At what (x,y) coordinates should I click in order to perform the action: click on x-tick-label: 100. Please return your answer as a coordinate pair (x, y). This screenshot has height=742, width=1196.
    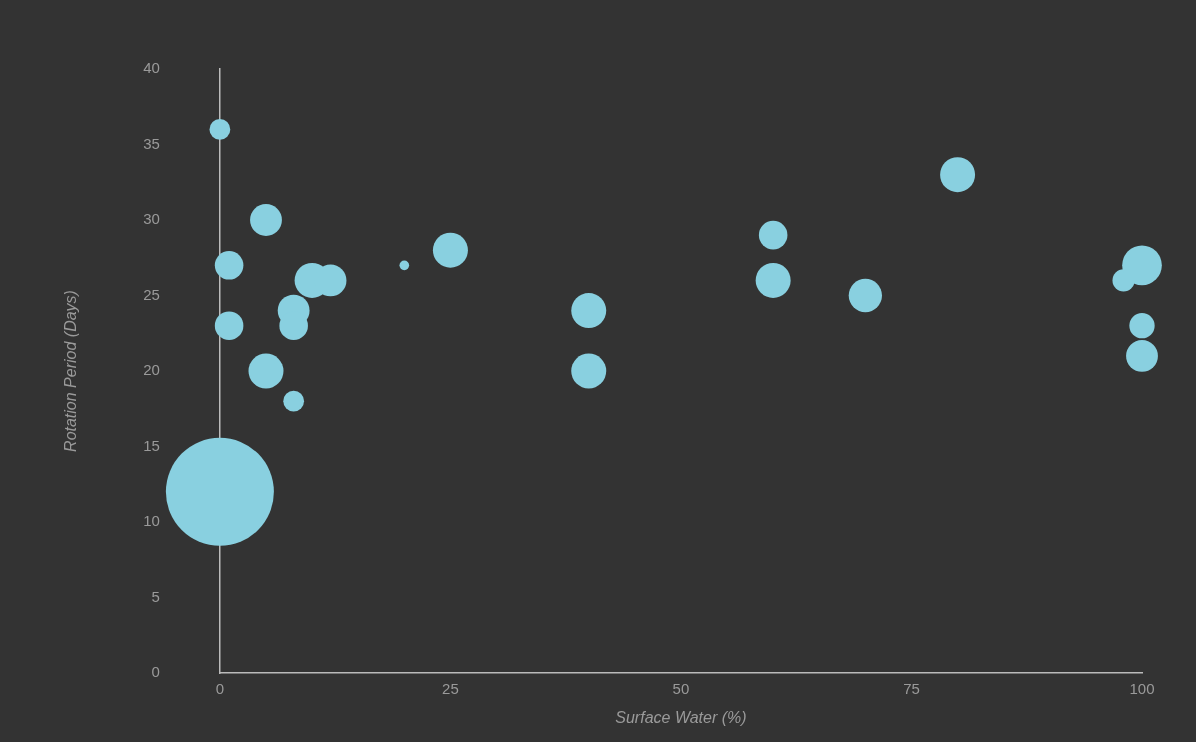
    Looking at the image, I should click on (1142, 689).